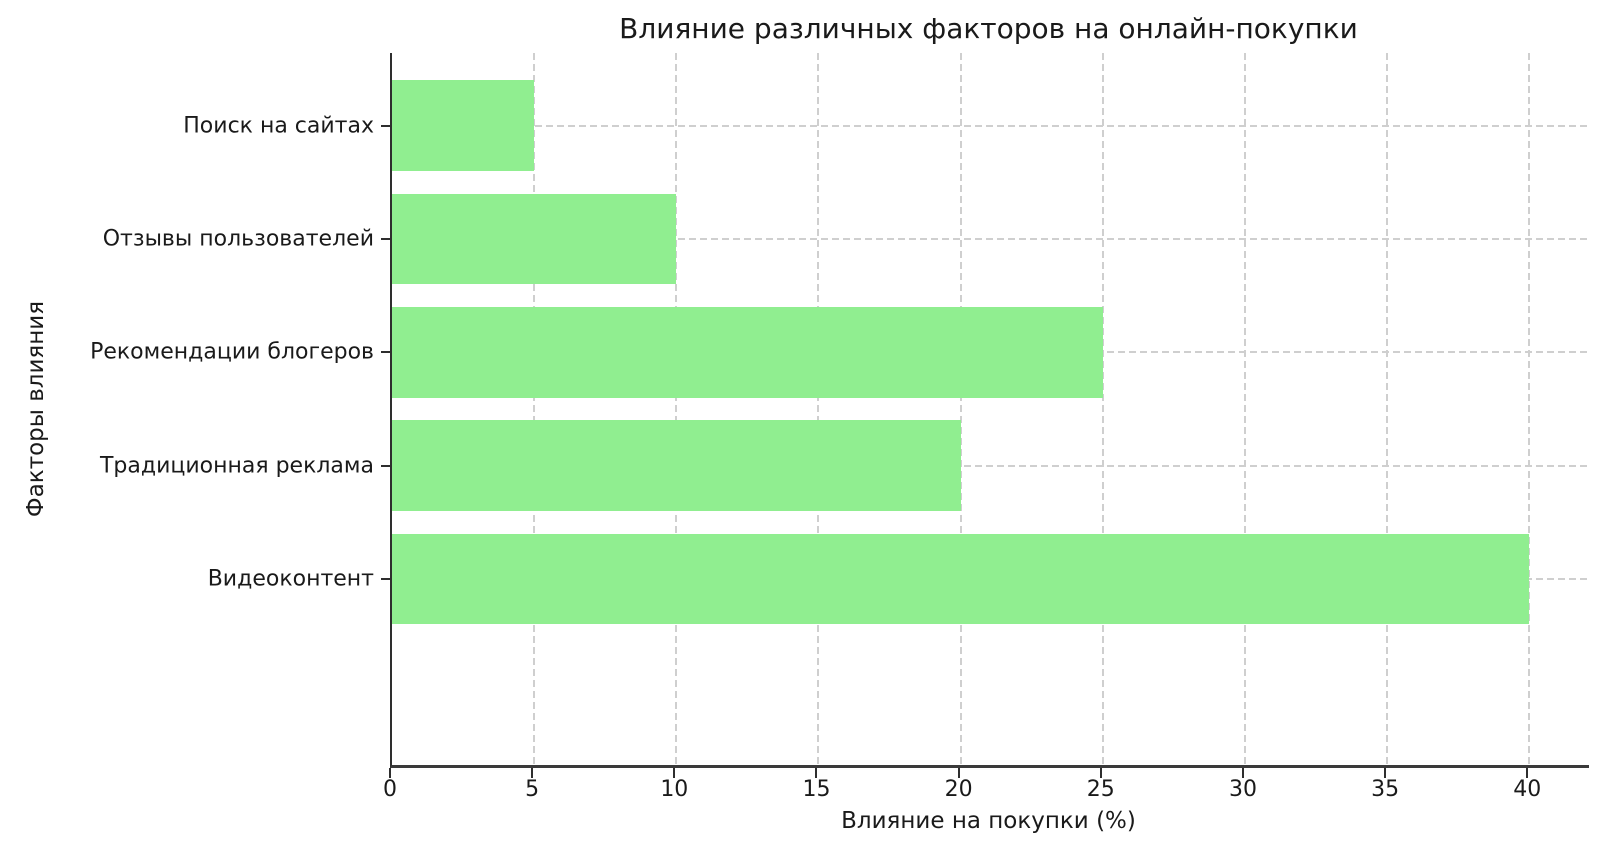 Image resolution: width=1600 pixels, height=849 pixels. What do you see at coordinates (988, 821) in the screenshot?
I see `x-axis-label: Влияние на покупки (%)` at bounding box center [988, 821].